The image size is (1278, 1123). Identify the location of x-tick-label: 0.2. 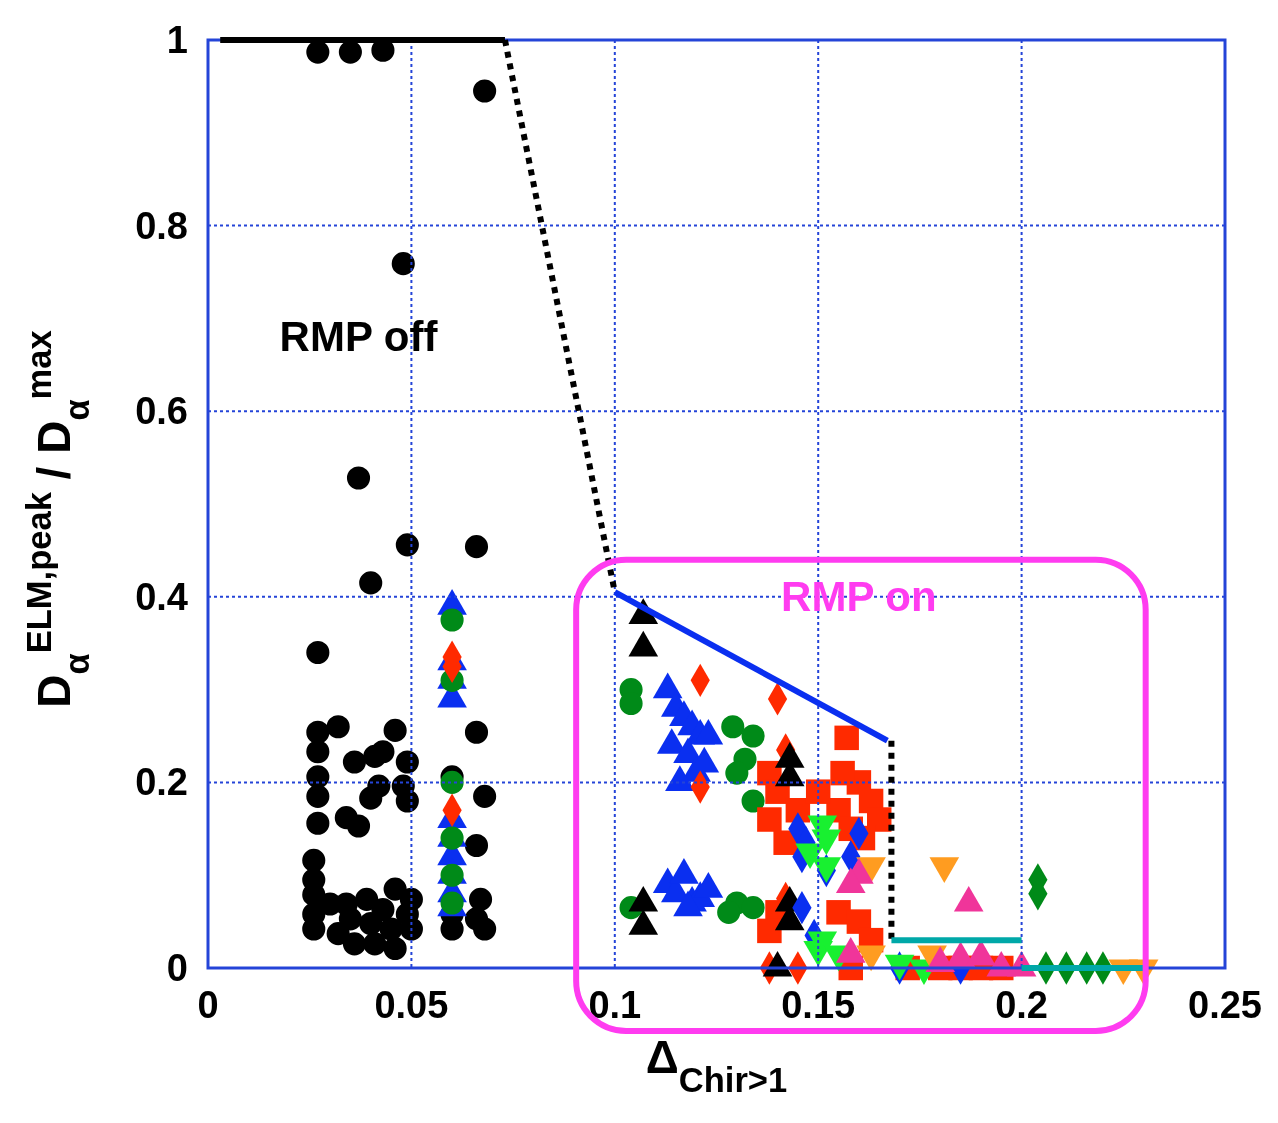
(1022, 1005).